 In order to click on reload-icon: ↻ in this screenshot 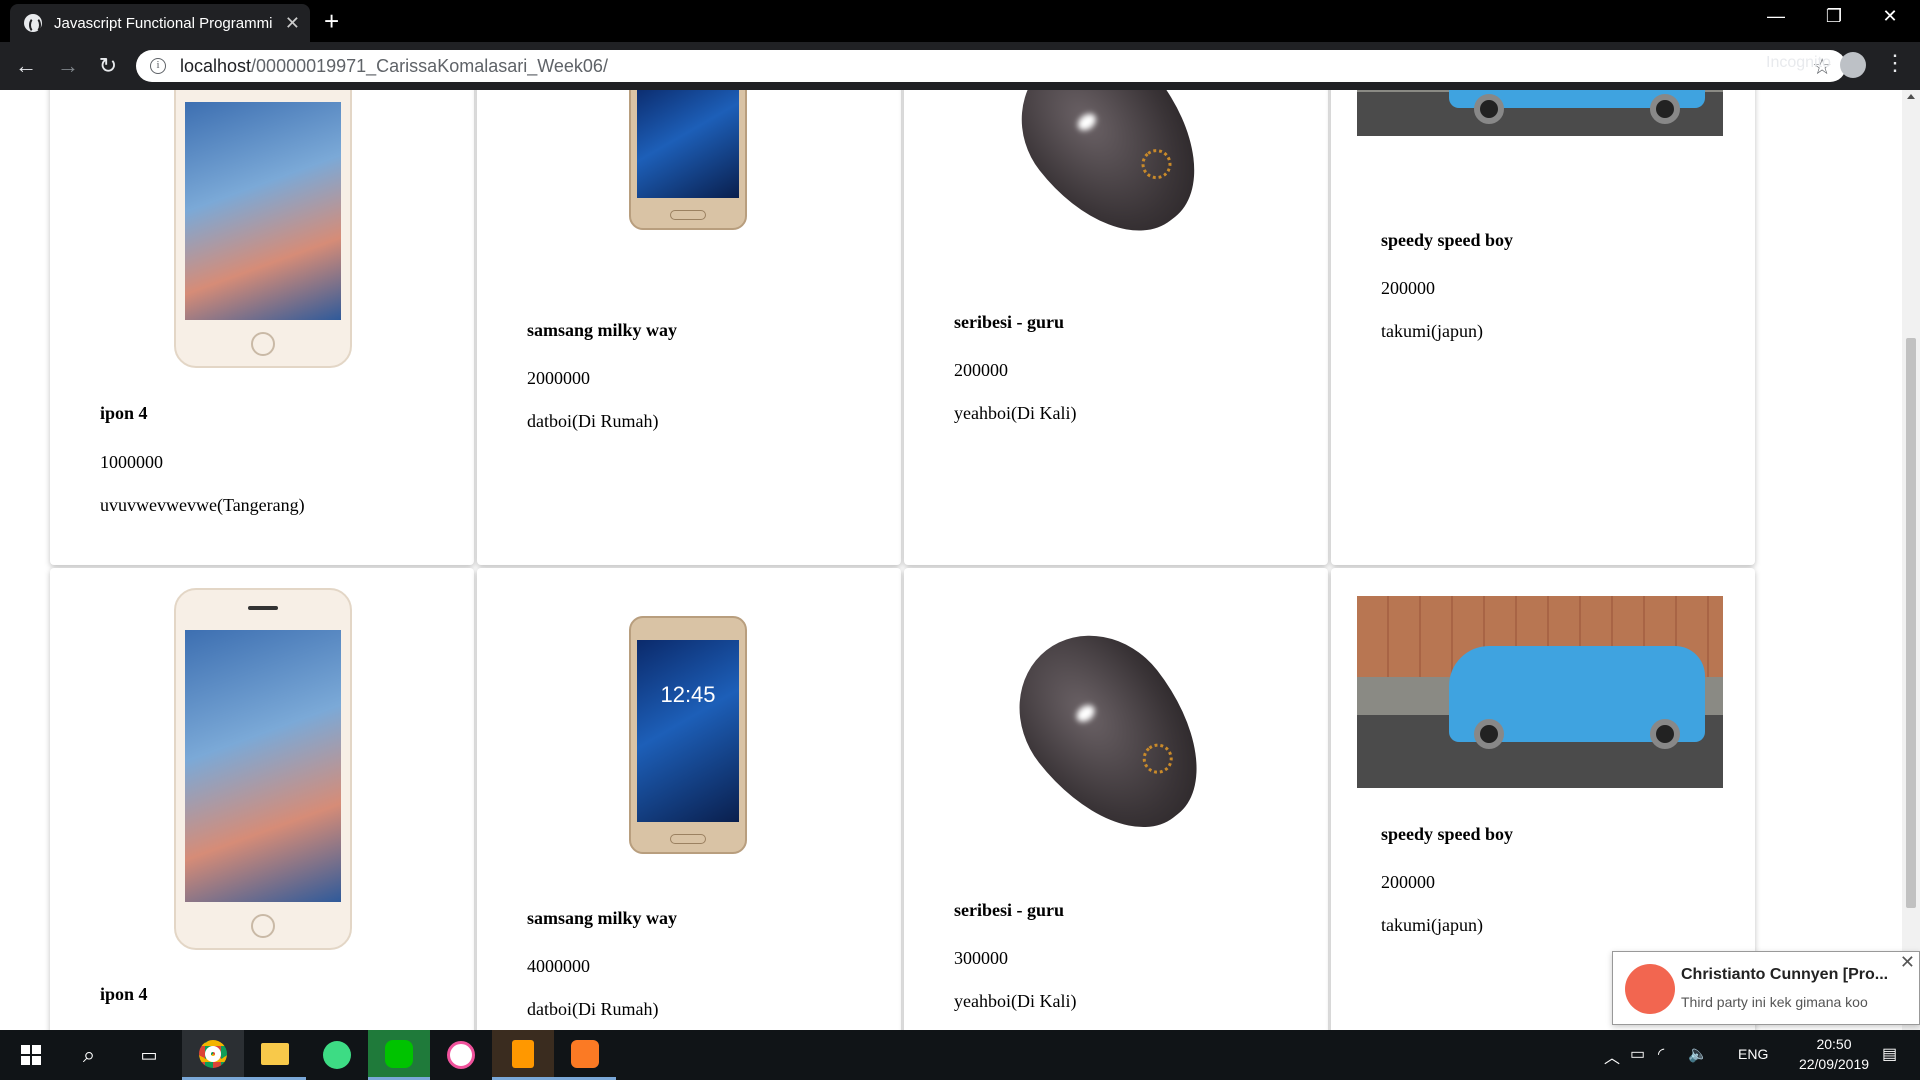, I will do `click(108, 65)`.